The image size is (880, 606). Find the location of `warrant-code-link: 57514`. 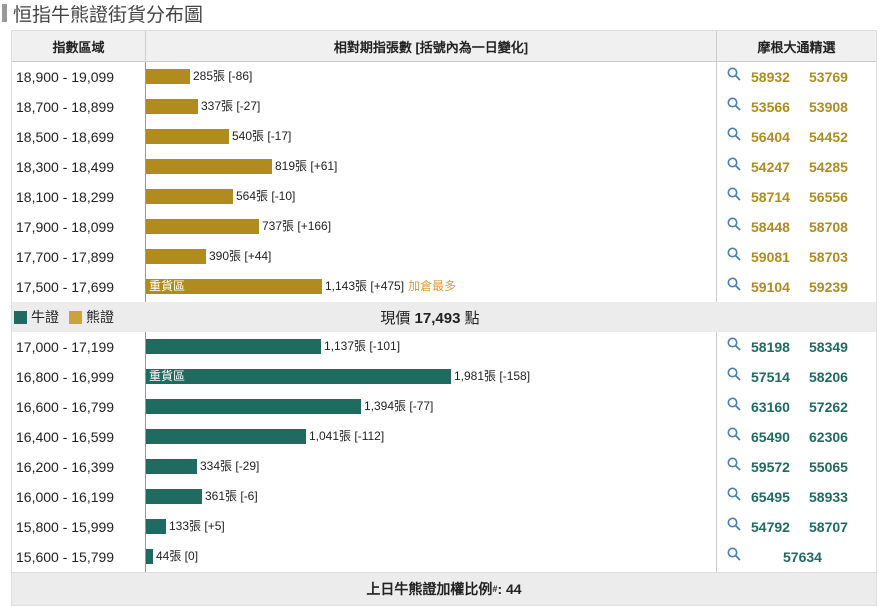

warrant-code-link: 57514 is located at coordinates (770, 377).